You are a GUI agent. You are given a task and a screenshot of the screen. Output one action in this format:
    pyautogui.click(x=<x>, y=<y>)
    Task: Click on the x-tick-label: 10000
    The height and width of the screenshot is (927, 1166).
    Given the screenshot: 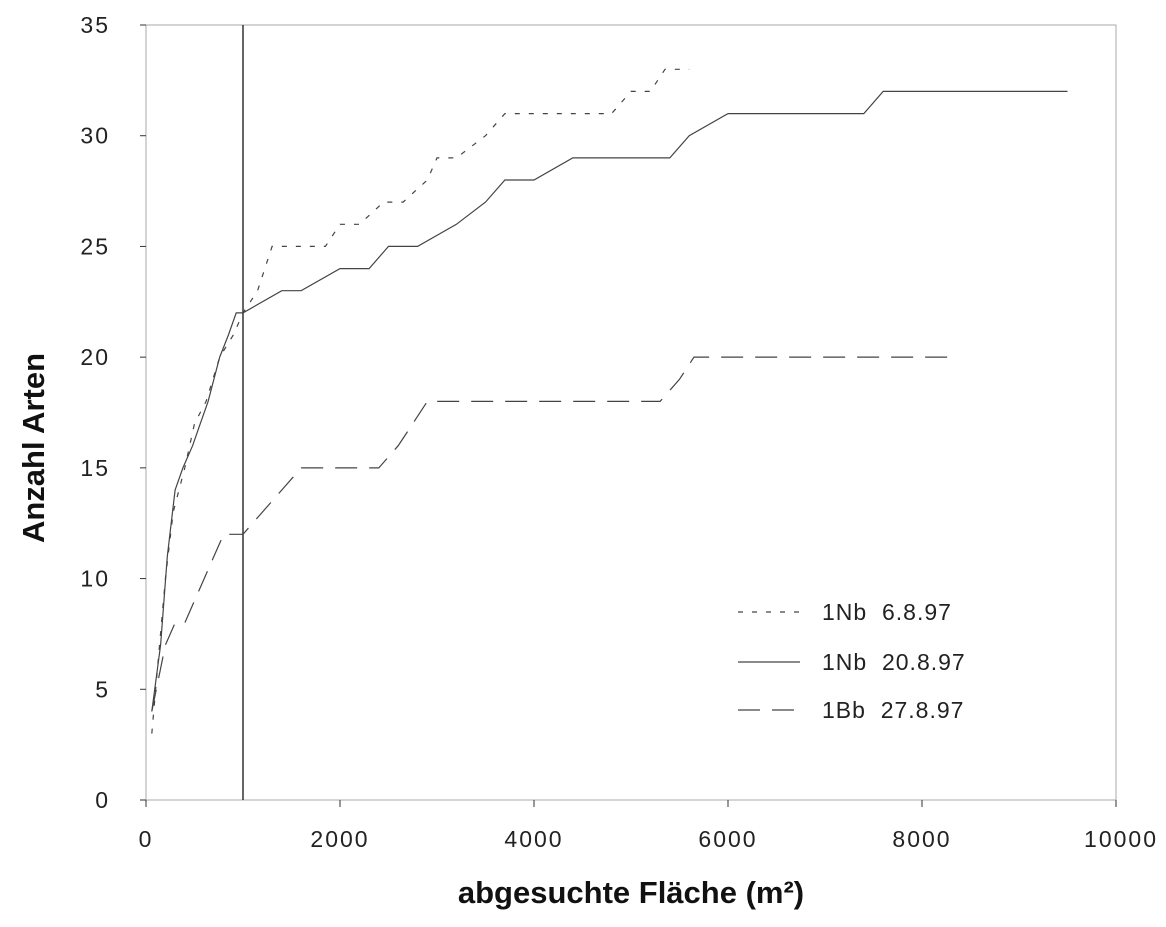 What is the action you would take?
    pyautogui.click(x=1121, y=839)
    